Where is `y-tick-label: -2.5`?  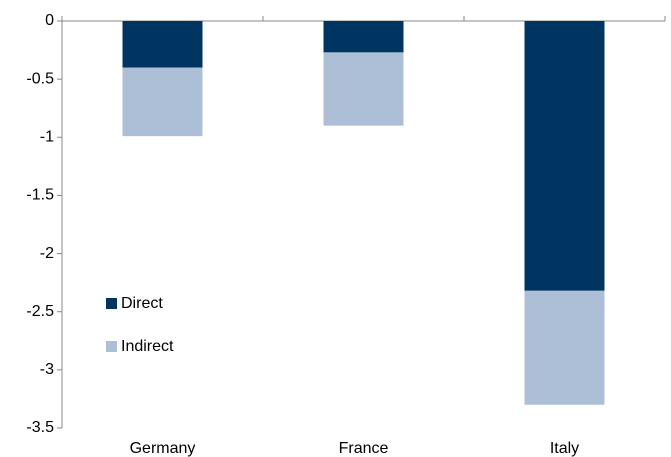
y-tick-label: -2.5 is located at coordinates (40, 311).